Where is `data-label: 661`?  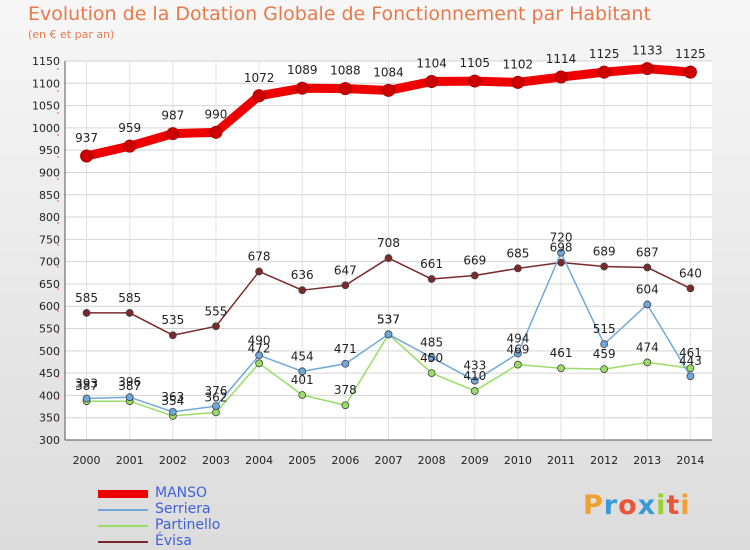 data-label: 661 is located at coordinates (431, 264).